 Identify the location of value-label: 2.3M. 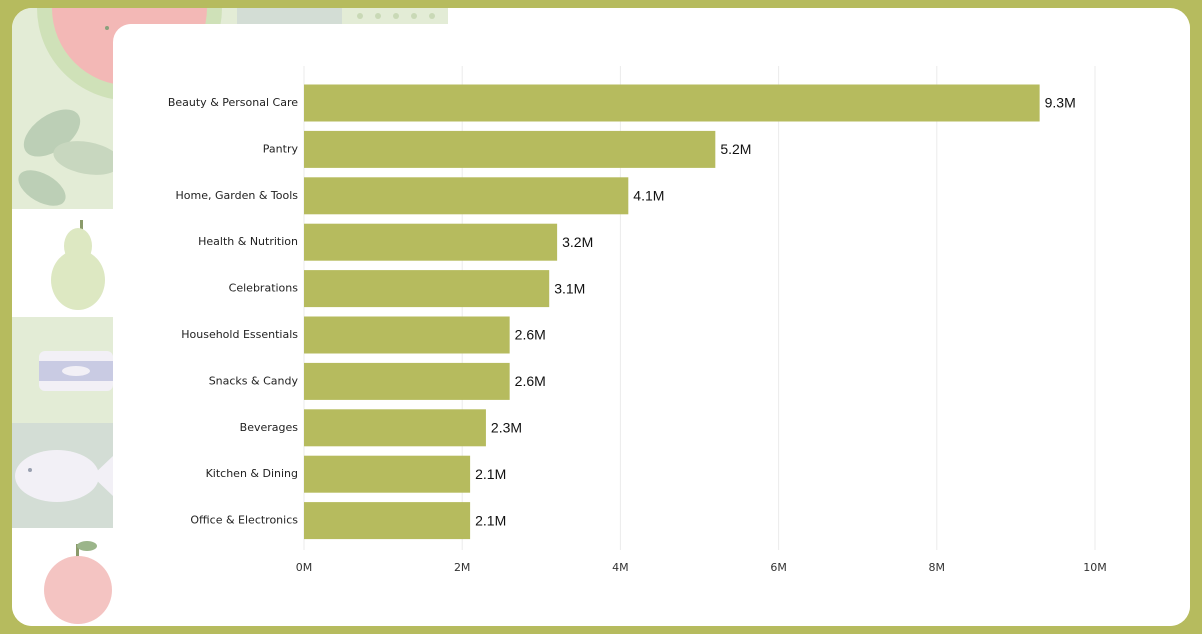
(506, 428).